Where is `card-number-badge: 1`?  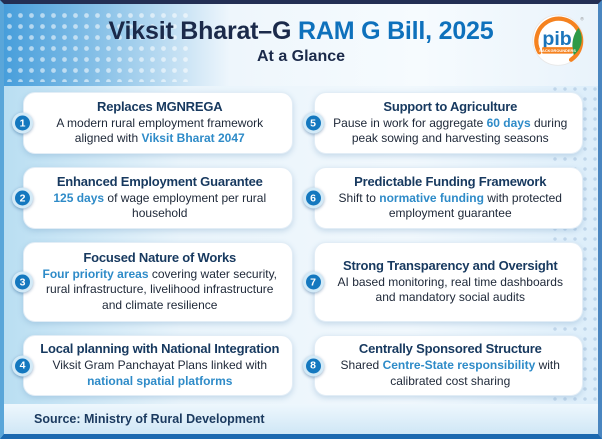
card-number-badge: 1 is located at coordinates (22, 123).